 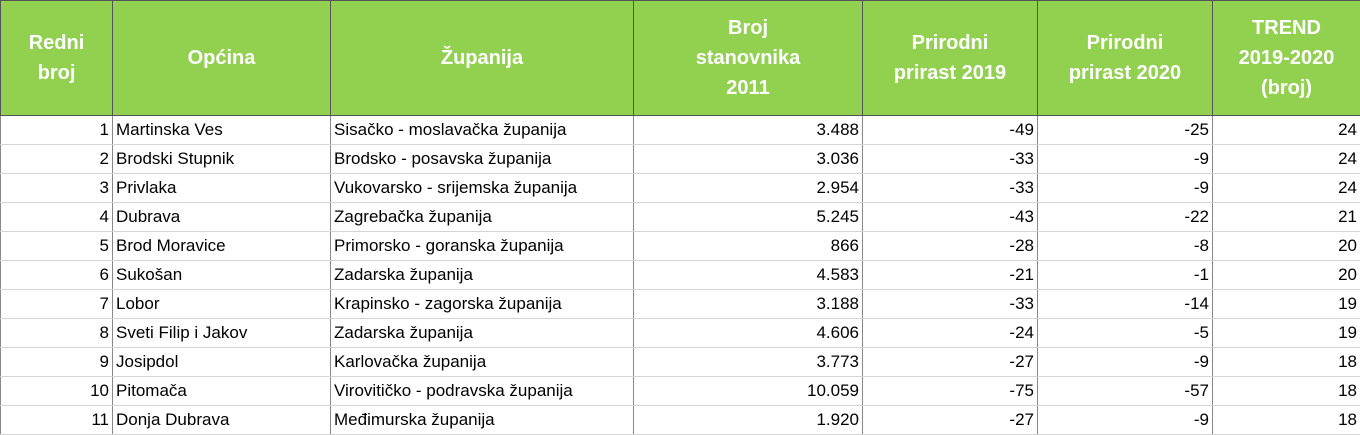 What do you see at coordinates (1286, 58) in the screenshot?
I see `header-text: 2019-2020` at bounding box center [1286, 58].